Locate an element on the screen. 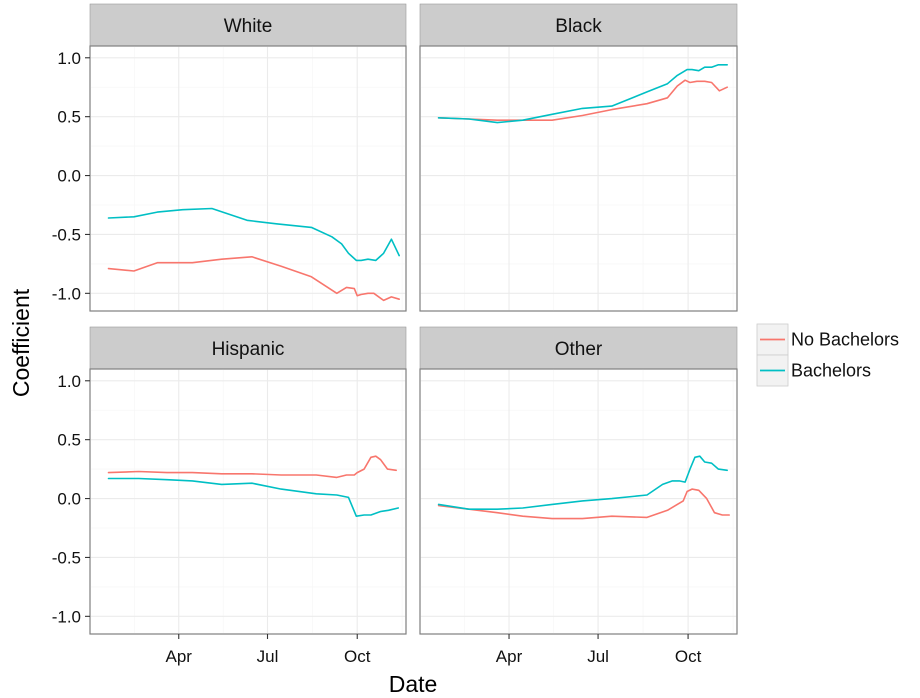  panel-title: Black is located at coordinates (578, 26).